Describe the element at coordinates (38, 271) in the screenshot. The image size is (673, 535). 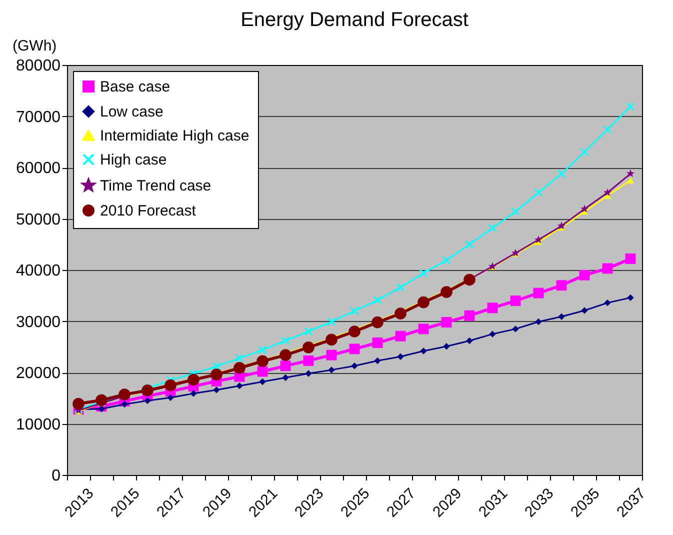
I see `y-tick-label: 40000` at that location.